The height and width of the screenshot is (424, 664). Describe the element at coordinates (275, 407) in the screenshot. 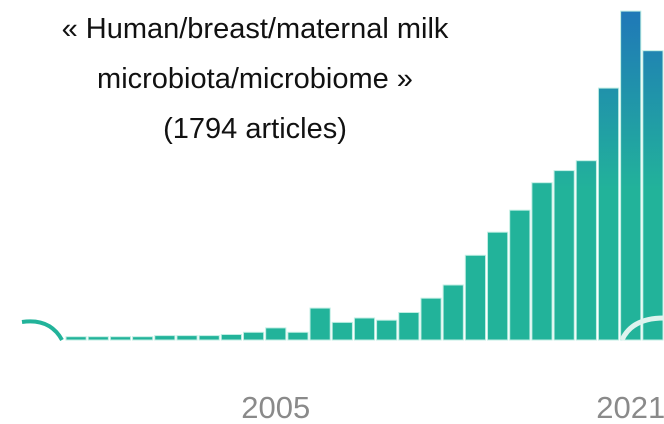

I see `x-tick-label: 2005` at that location.